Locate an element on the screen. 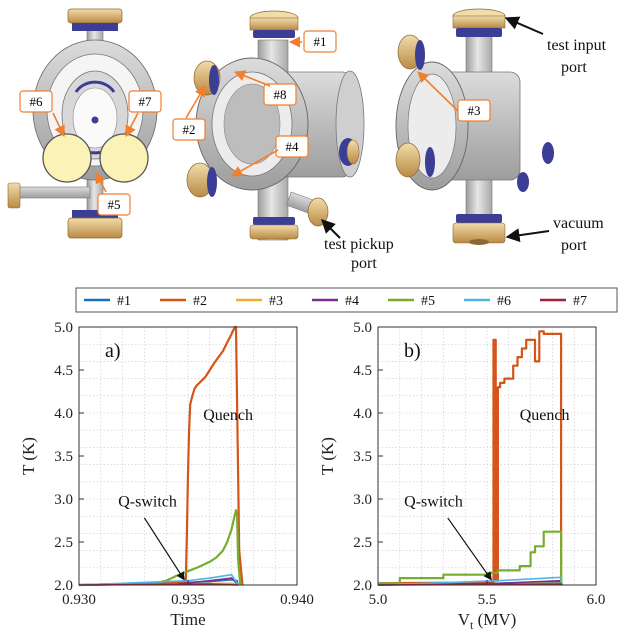 The image size is (624, 639). legend-label: #4 is located at coordinates (352, 301).